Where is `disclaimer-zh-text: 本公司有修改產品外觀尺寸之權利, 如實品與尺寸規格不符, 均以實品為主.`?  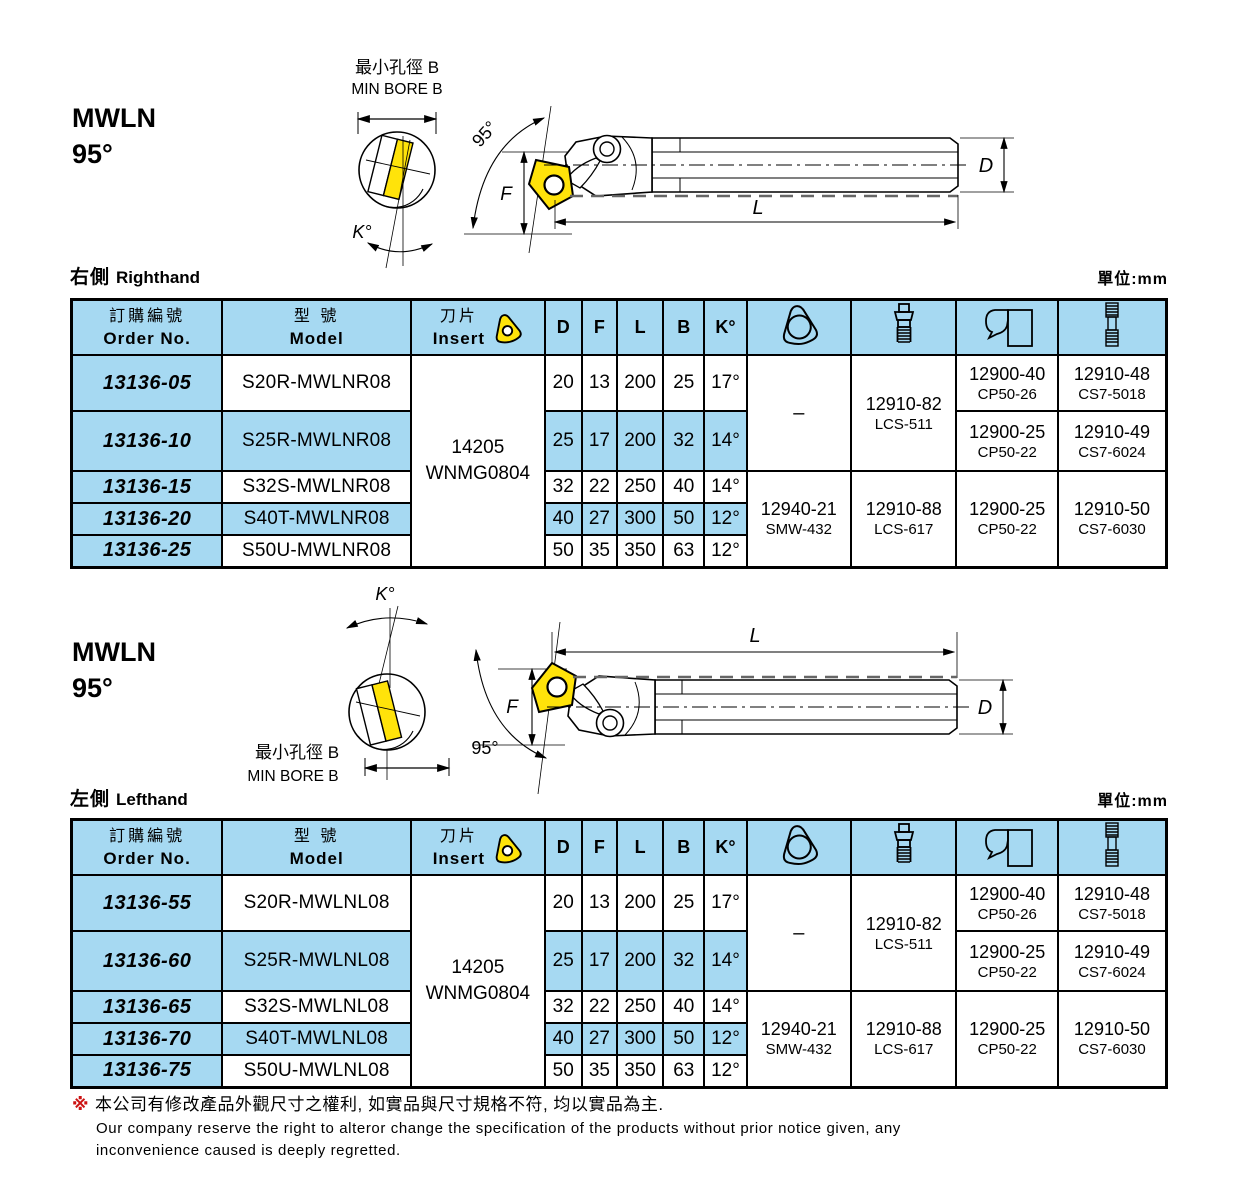
disclaimer-zh-text: 本公司有修改產品外觀尺寸之權利, 如實品與尺寸規格不符, 均以實品為主. is located at coordinates (379, 1104).